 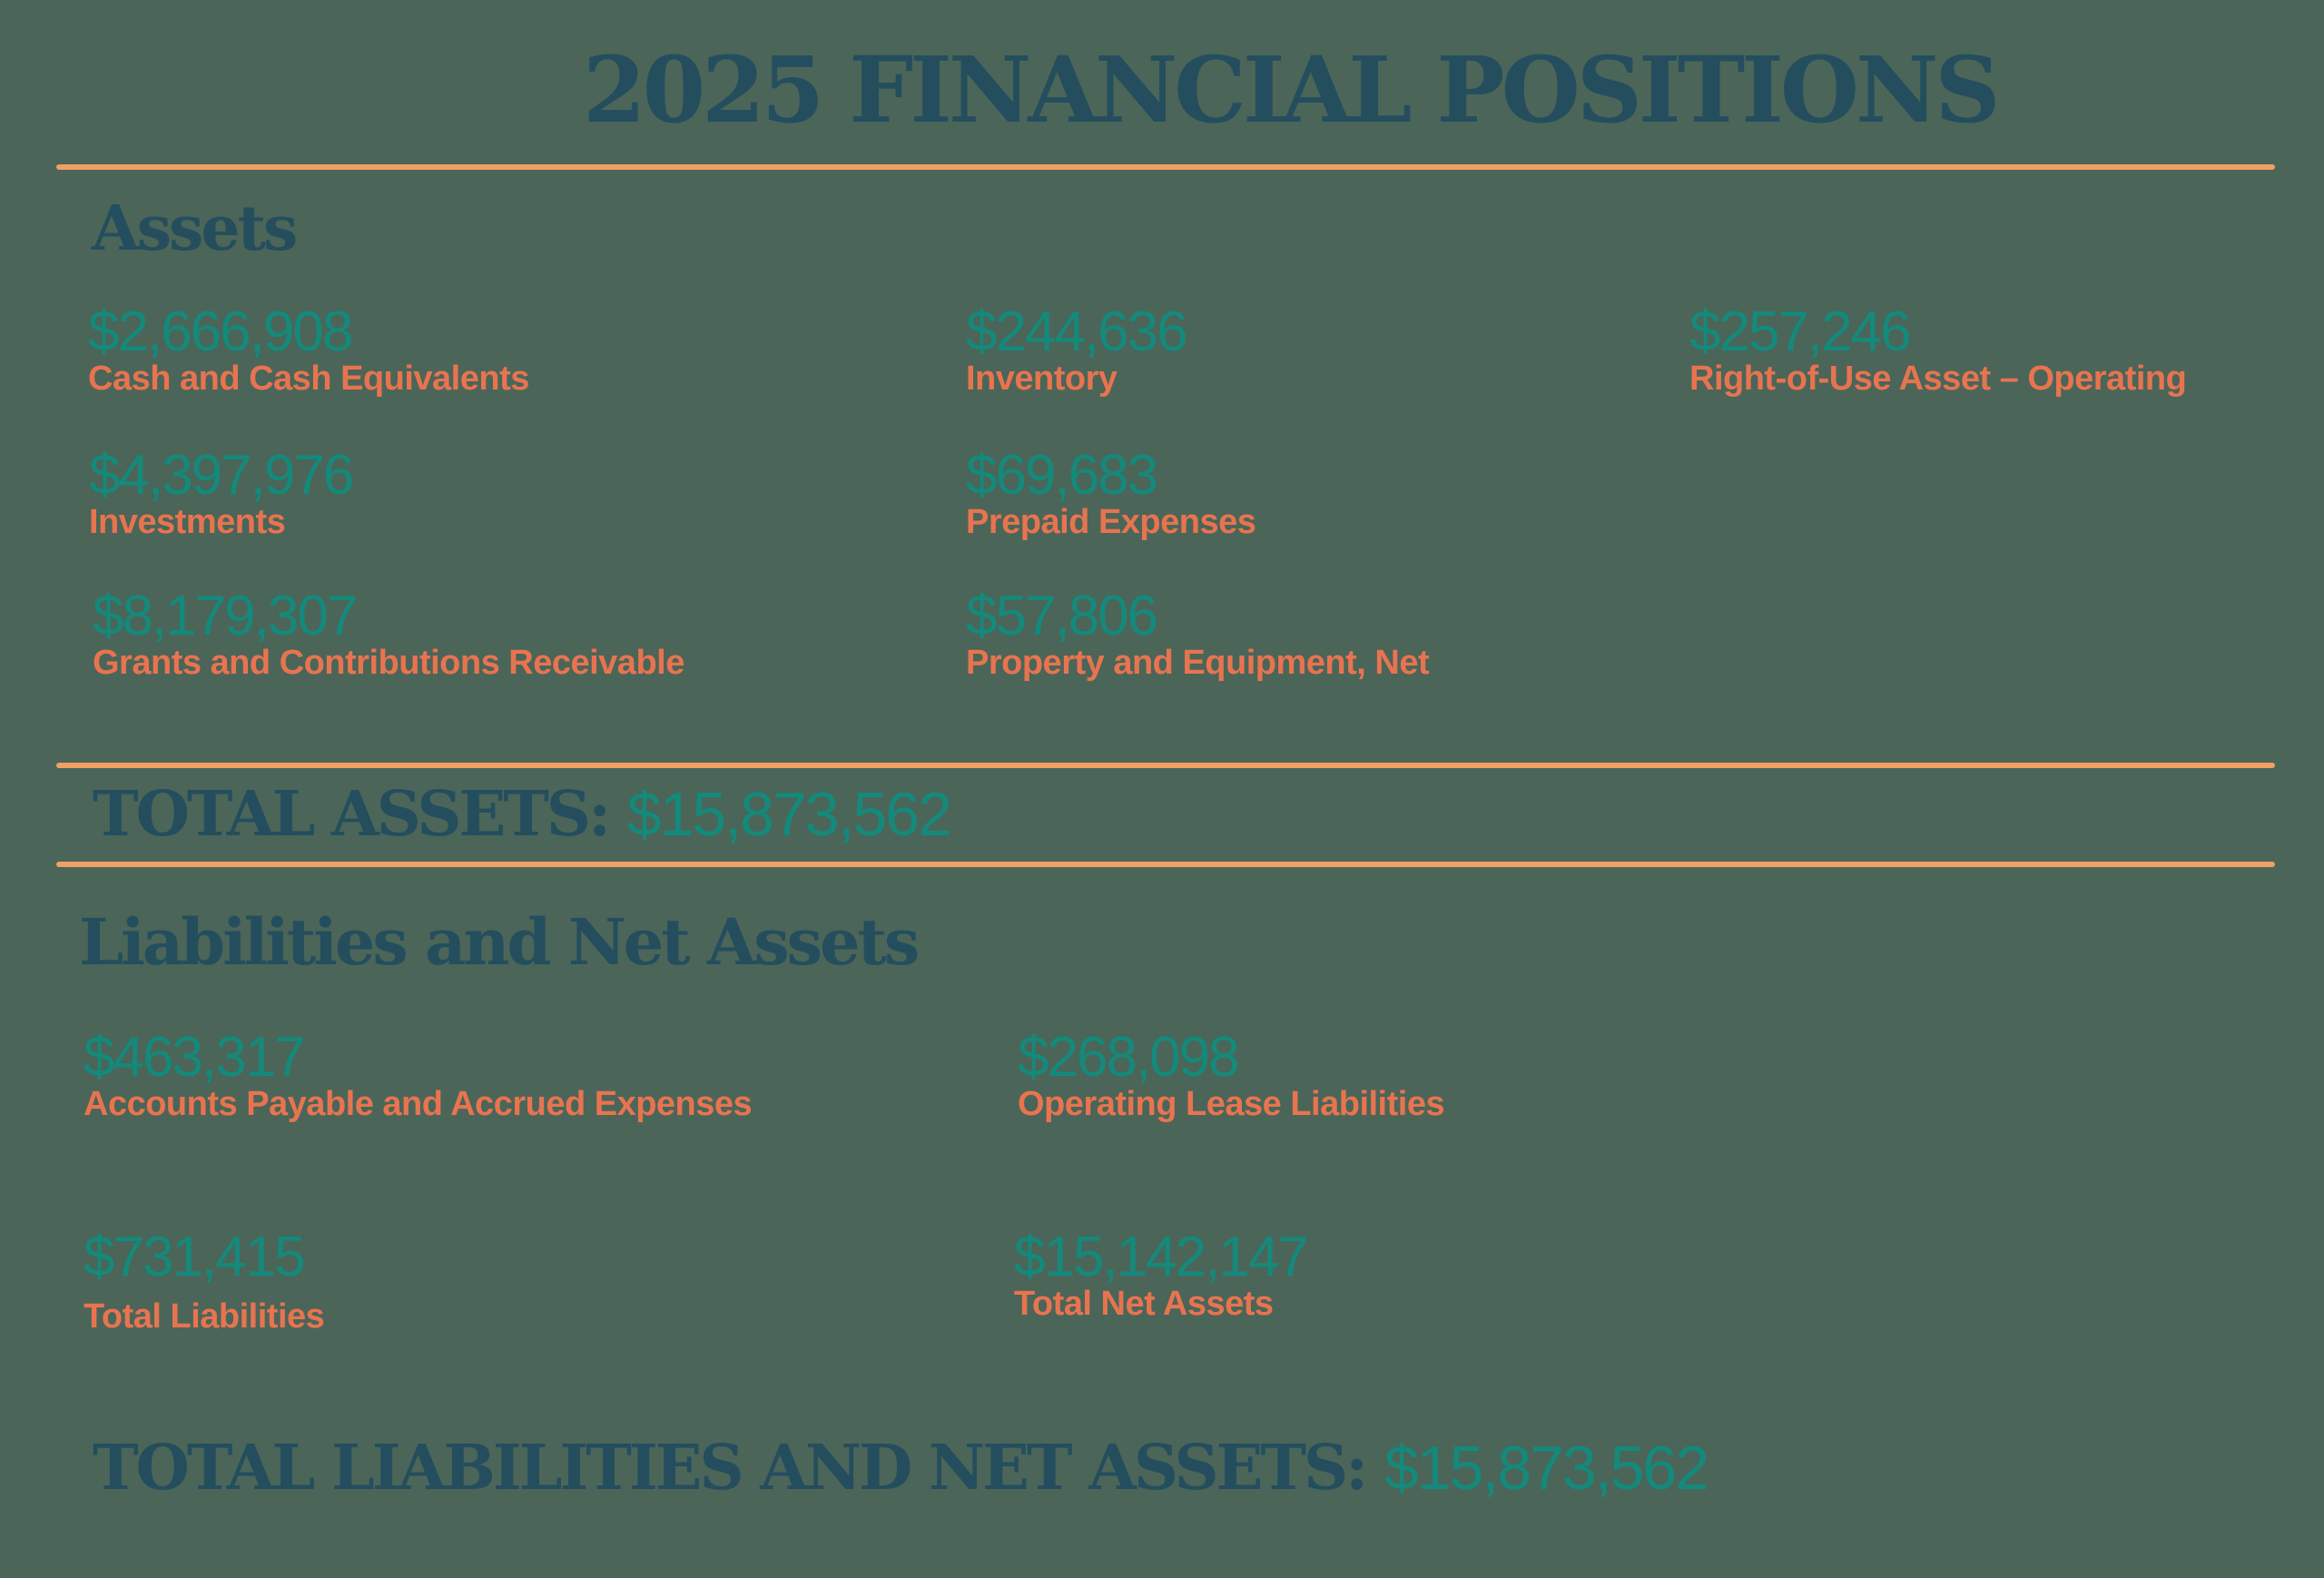 What do you see at coordinates (221, 476) in the screenshot?
I see `asset-amount: $4,397,976` at bounding box center [221, 476].